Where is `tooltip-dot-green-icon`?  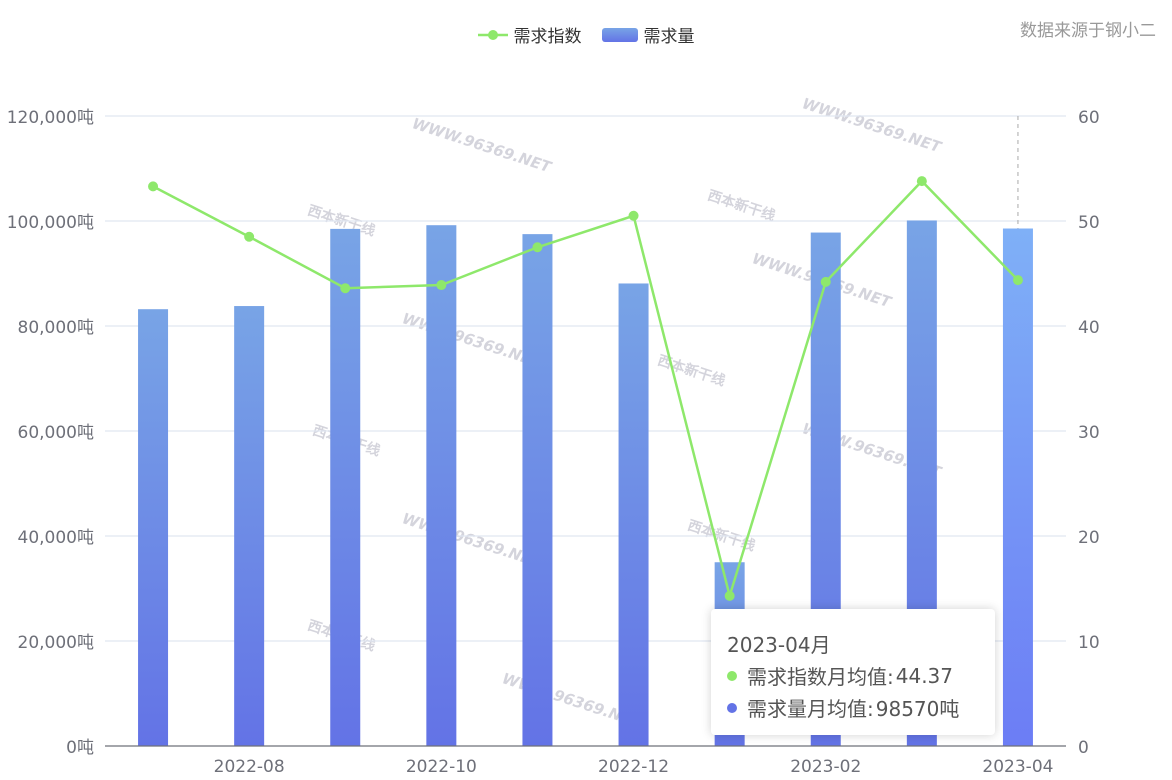 tooltip-dot-green-icon is located at coordinates (732, 675).